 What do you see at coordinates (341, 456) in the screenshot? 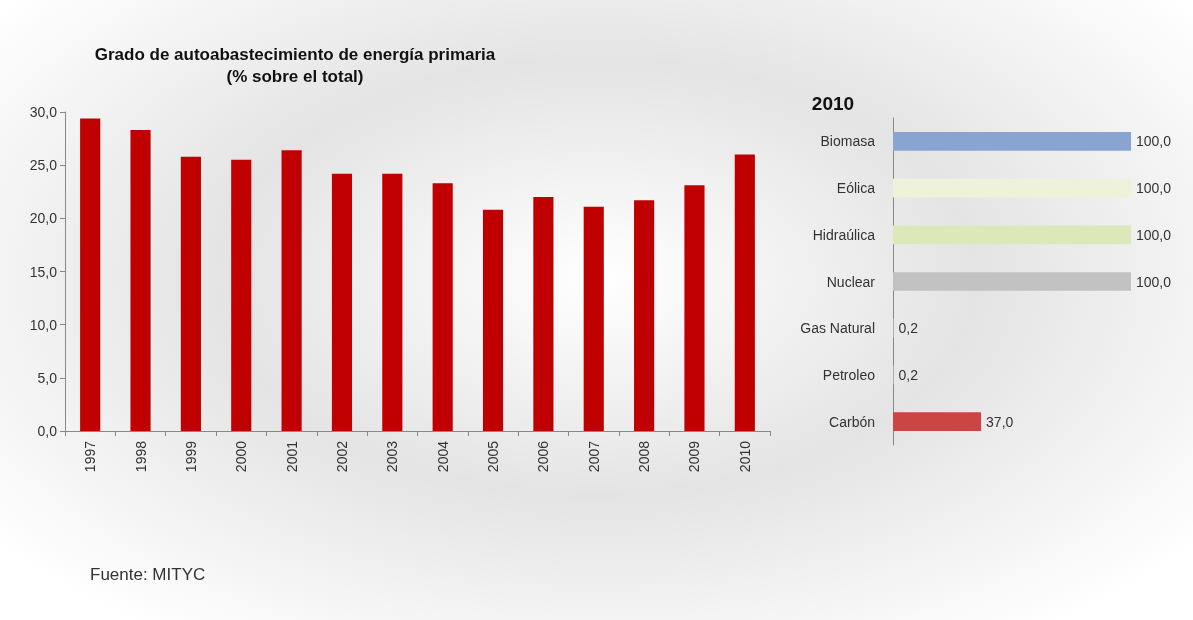
I see `x-tick-label: 2002` at bounding box center [341, 456].